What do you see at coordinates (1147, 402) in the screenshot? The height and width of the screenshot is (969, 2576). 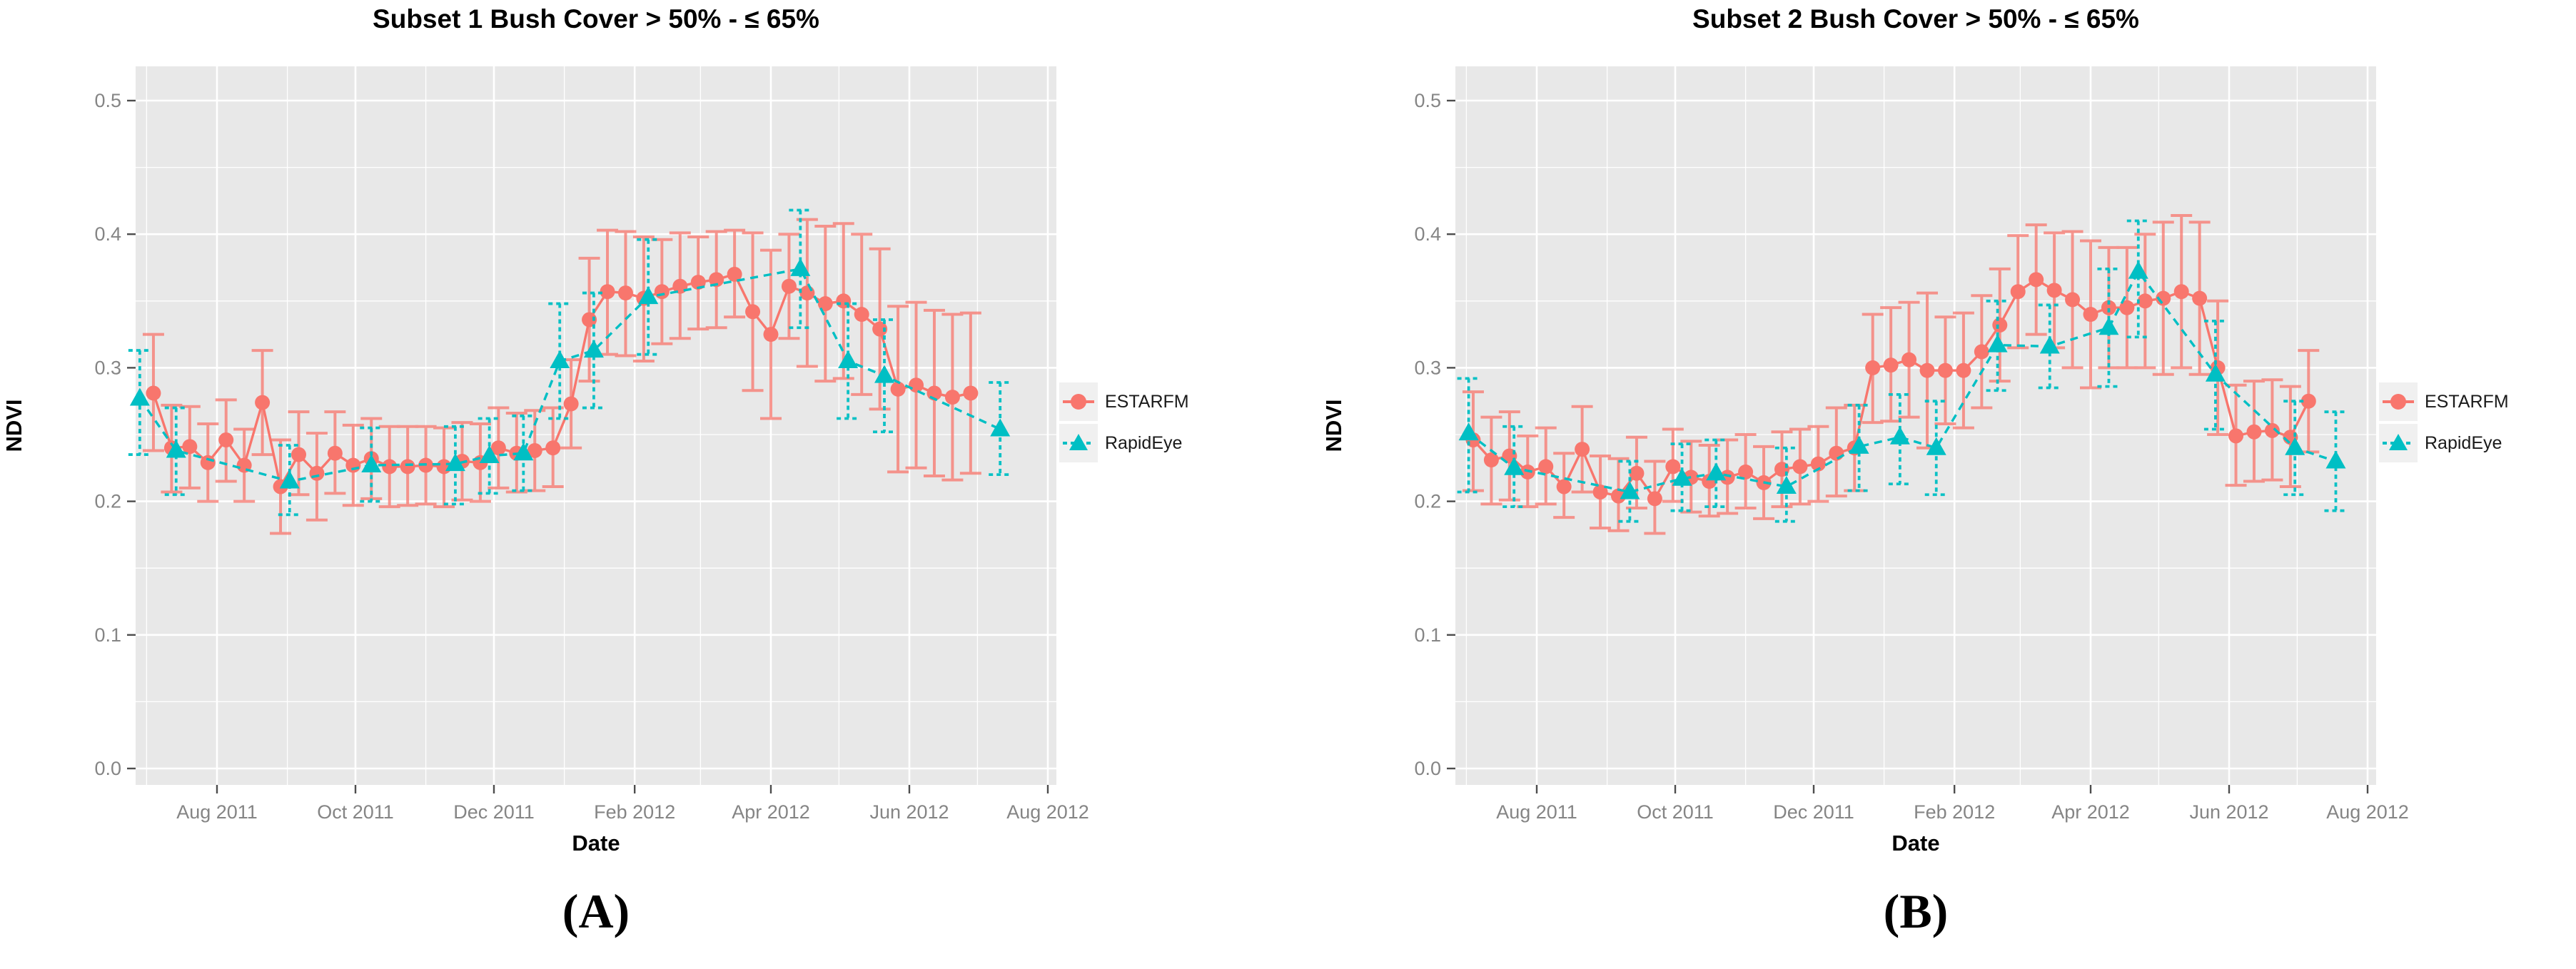 I see `legend-label-estarfm: ESTARFM` at bounding box center [1147, 402].